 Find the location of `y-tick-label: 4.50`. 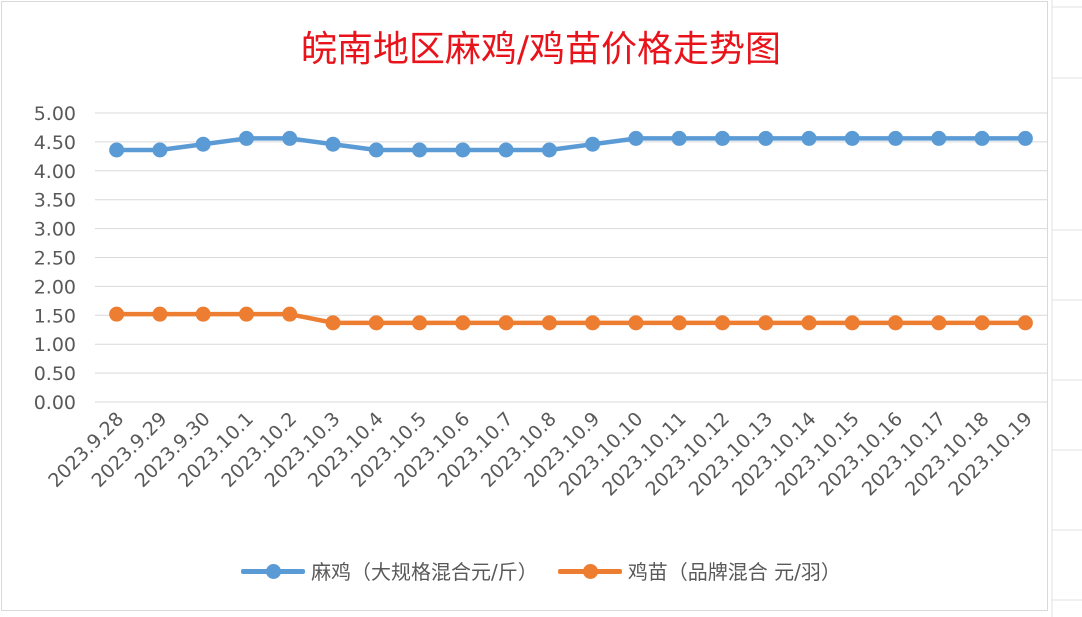

y-tick-label: 4.50 is located at coordinates (55, 143).